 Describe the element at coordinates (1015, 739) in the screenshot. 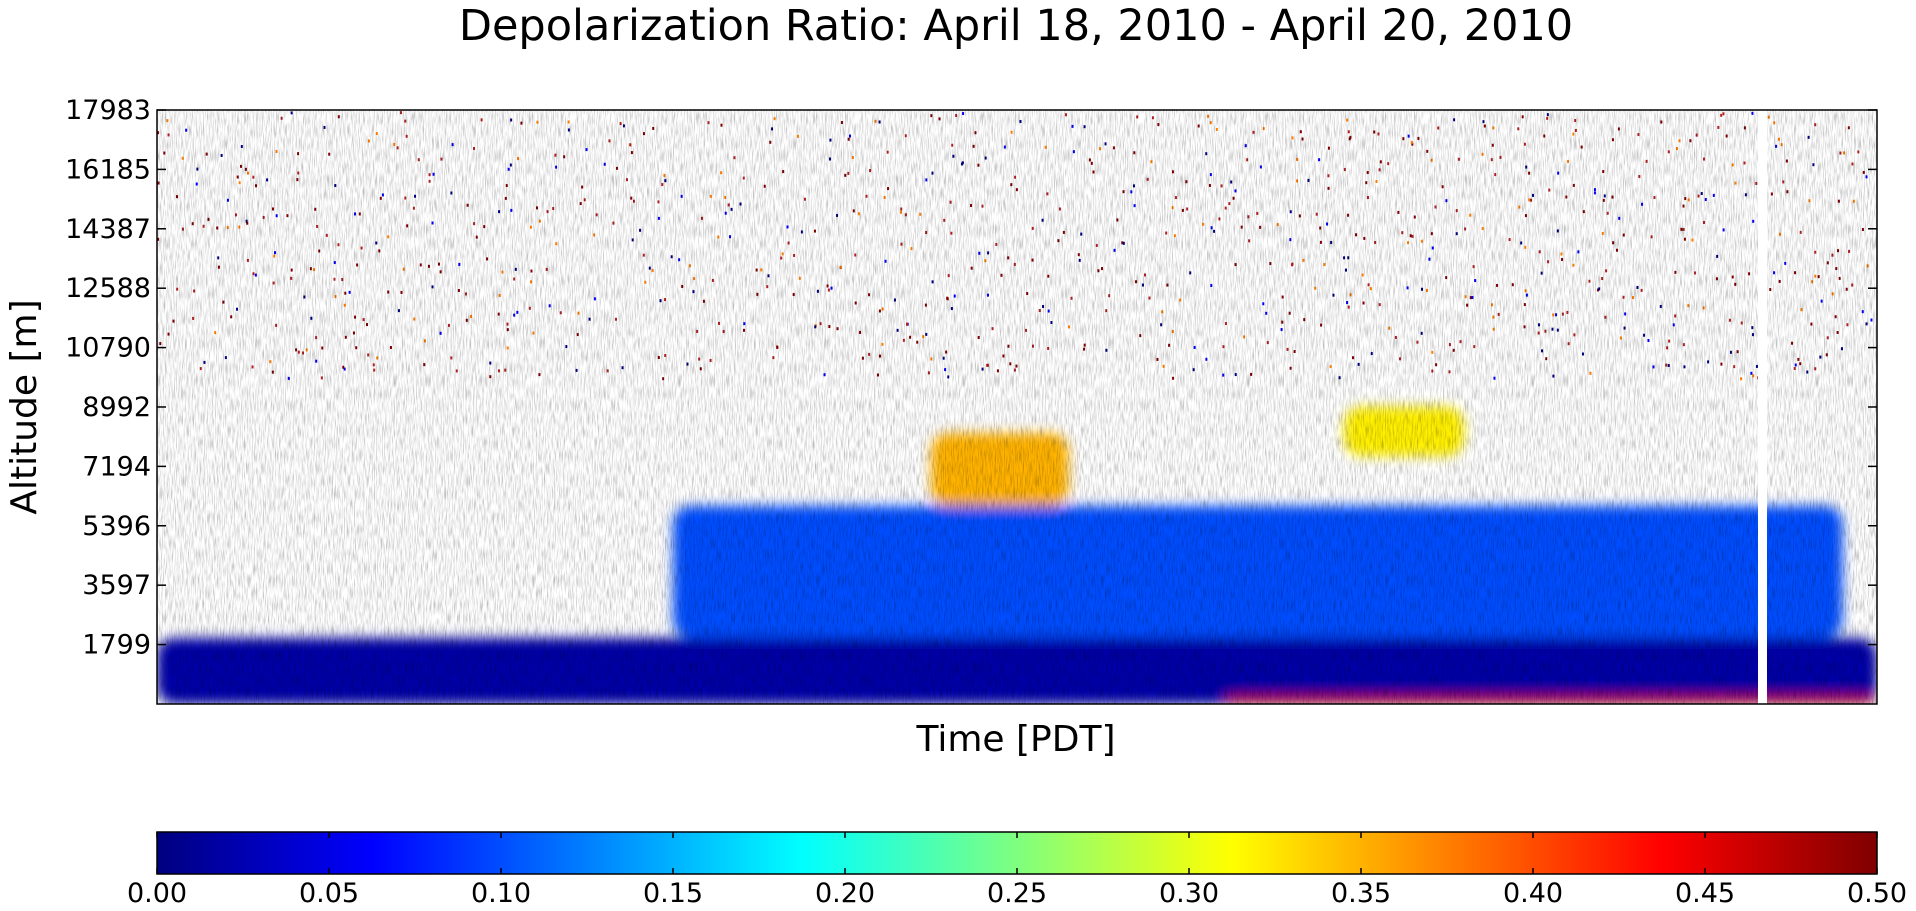

I see `x-axis-label: Time [PDT]` at that location.